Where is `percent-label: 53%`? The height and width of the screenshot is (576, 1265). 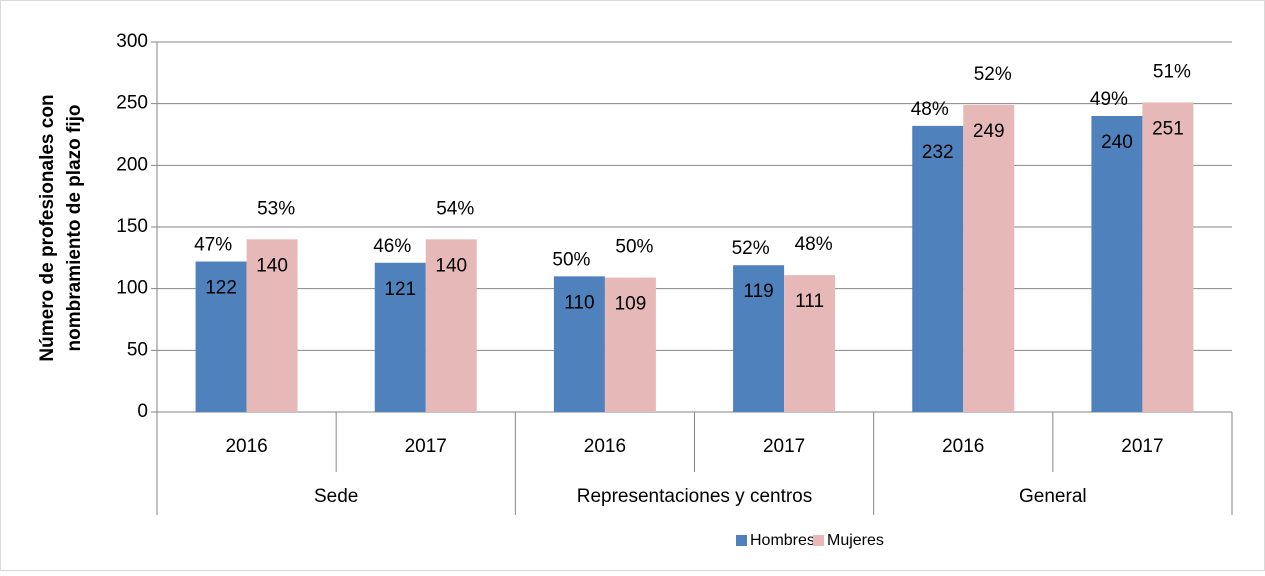
percent-label: 53% is located at coordinates (276, 208).